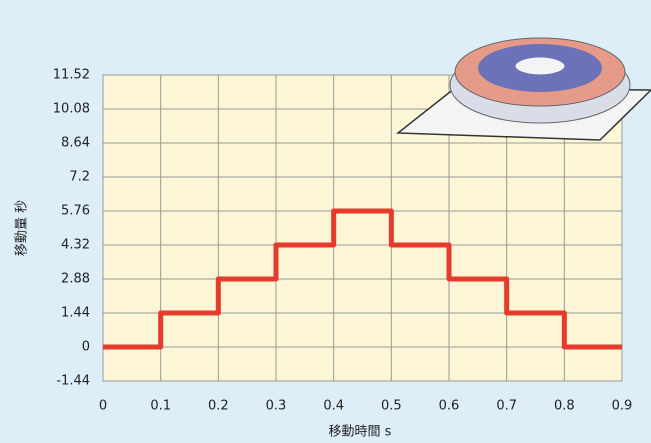 The width and height of the screenshot is (651, 443). What do you see at coordinates (86, 347) in the screenshot?
I see `y-tick-label: 0` at bounding box center [86, 347].